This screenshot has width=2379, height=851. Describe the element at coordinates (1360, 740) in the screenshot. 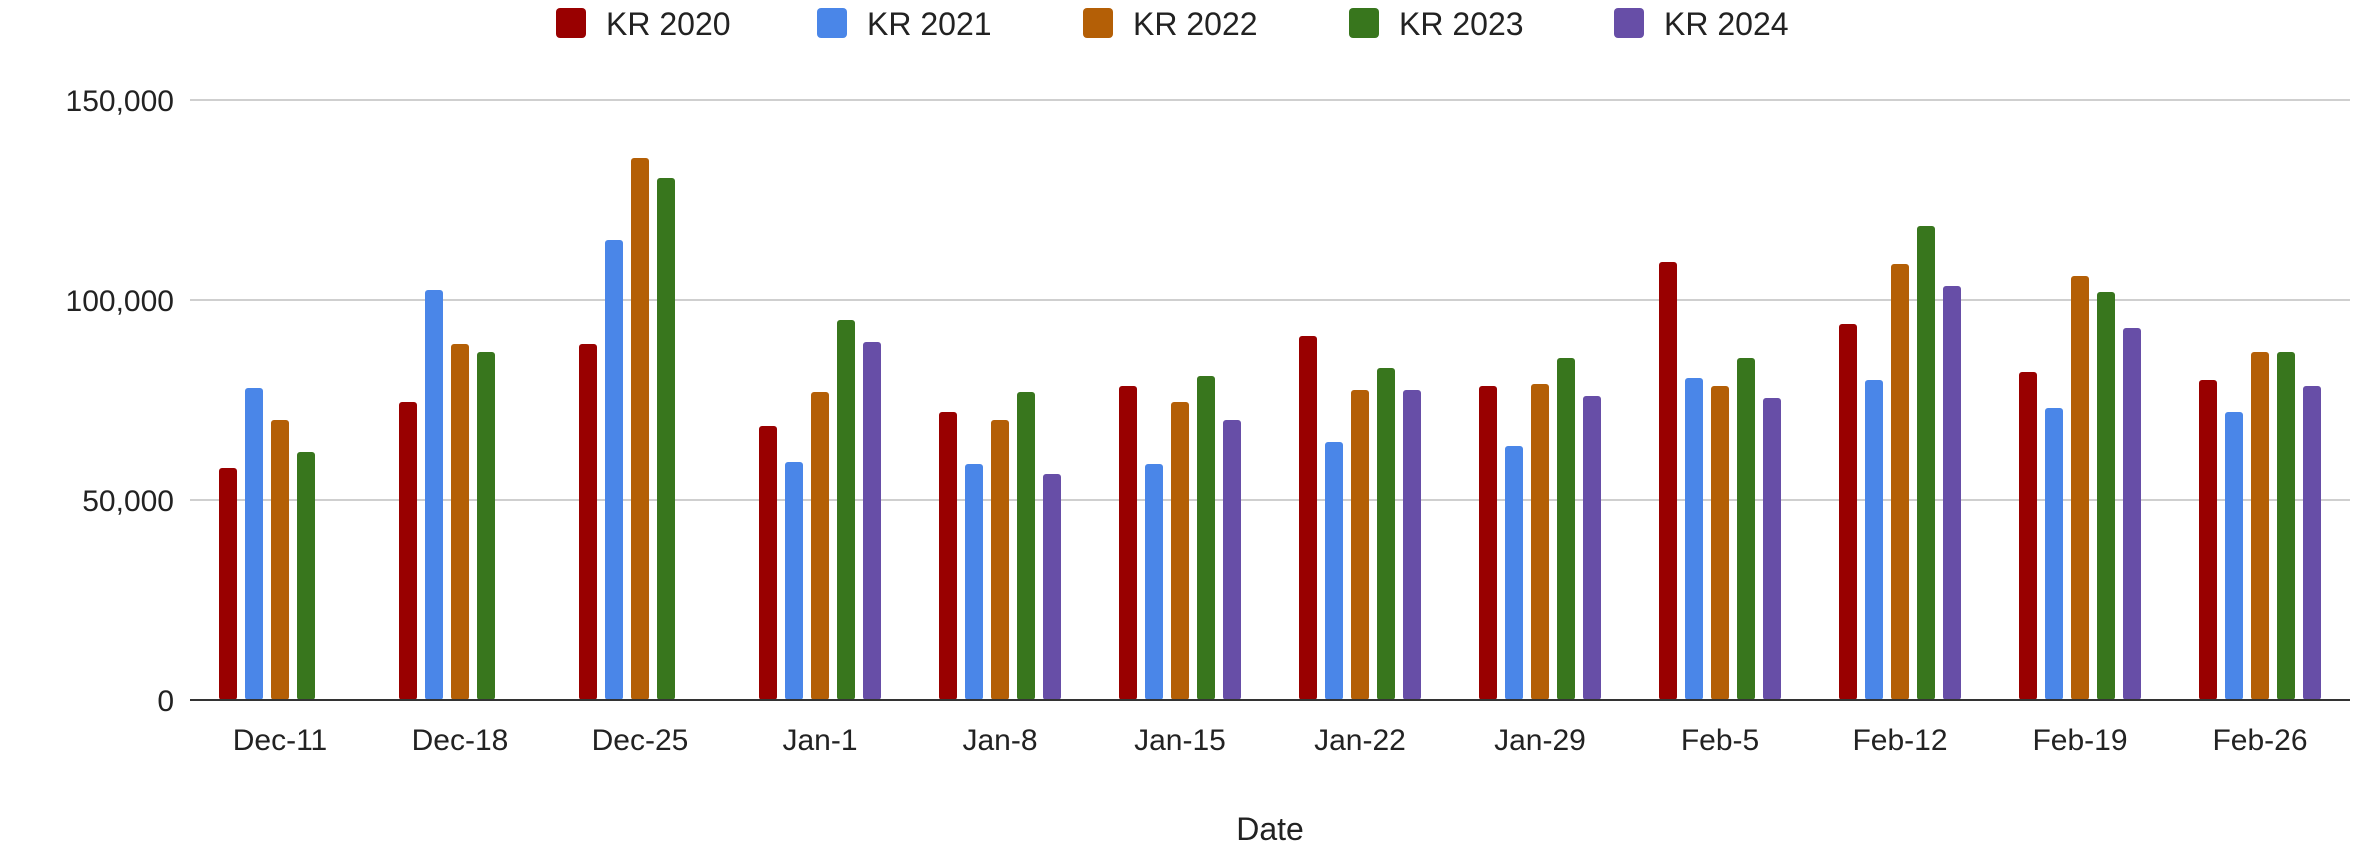

I see `x-tick-label: Jan-22` at that location.